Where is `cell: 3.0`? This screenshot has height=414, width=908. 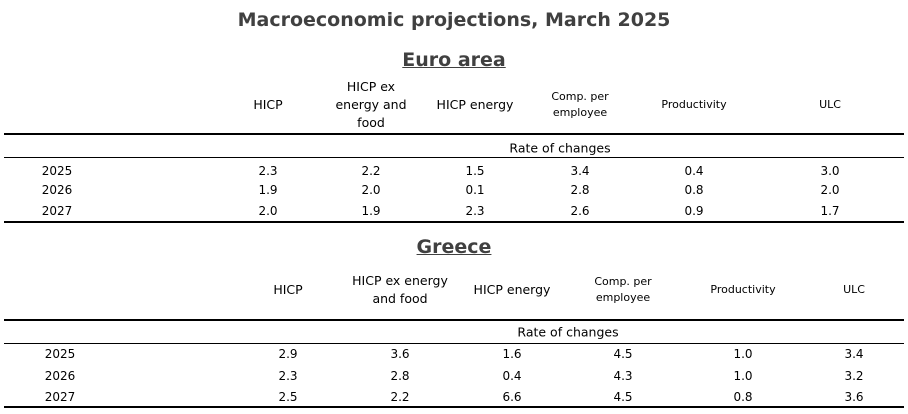 cell: 3.0 is located at coordinates (830, 171).